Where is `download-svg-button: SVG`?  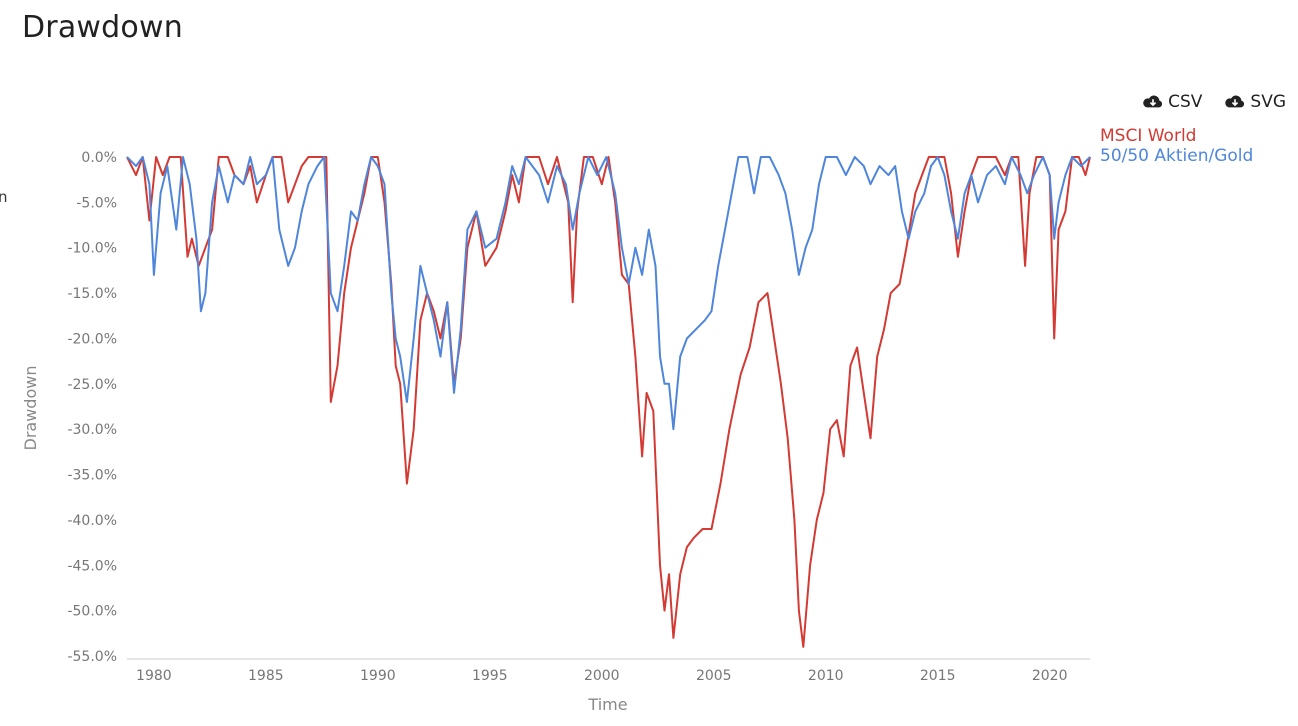
download-svg-button: SVG is located at coordinates (1255, 102).